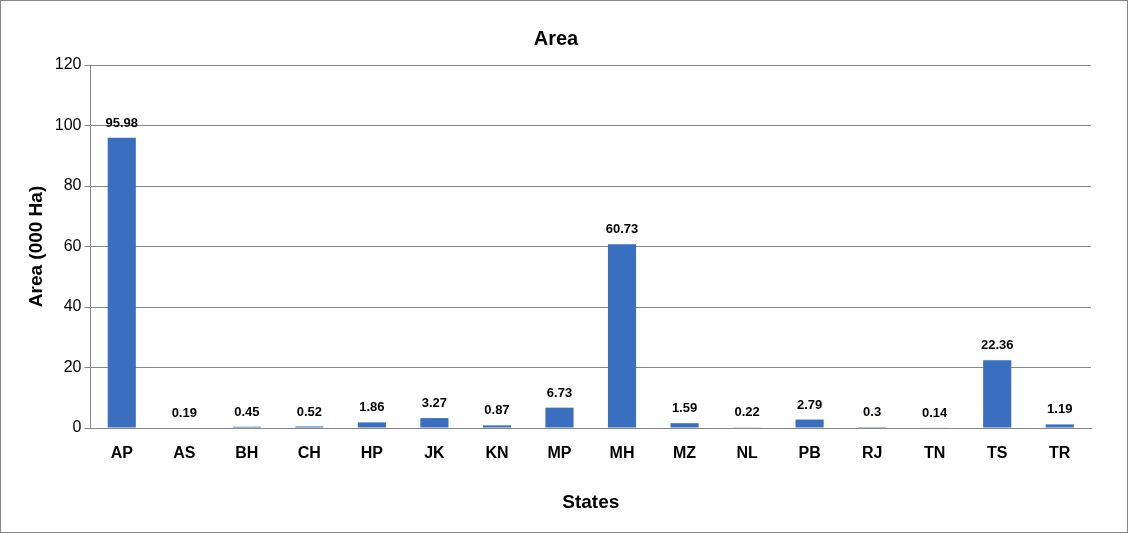  Describe the element at coordinates (684, 453) in the screenshot. I see `x-tick-label: MZ` at that location.